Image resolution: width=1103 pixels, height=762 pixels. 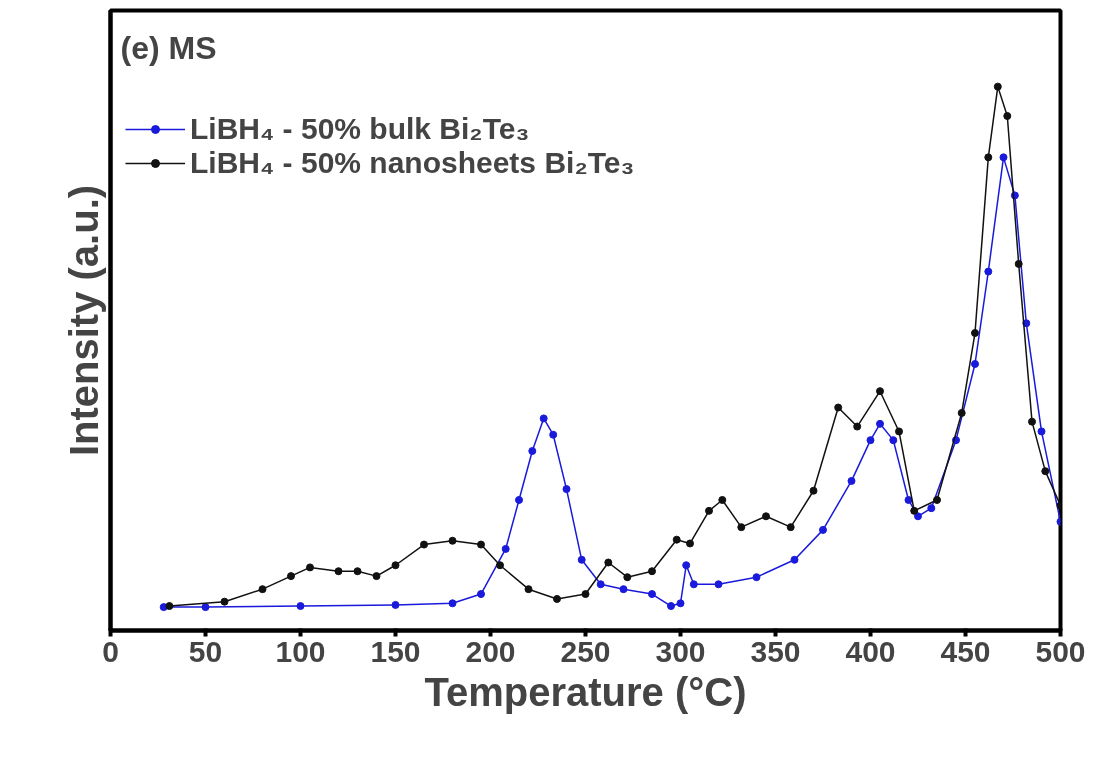 I want to click on legend-label: LiBH₄ - 50% bulk Bi₂Te₃, so click(x=360, y=129).